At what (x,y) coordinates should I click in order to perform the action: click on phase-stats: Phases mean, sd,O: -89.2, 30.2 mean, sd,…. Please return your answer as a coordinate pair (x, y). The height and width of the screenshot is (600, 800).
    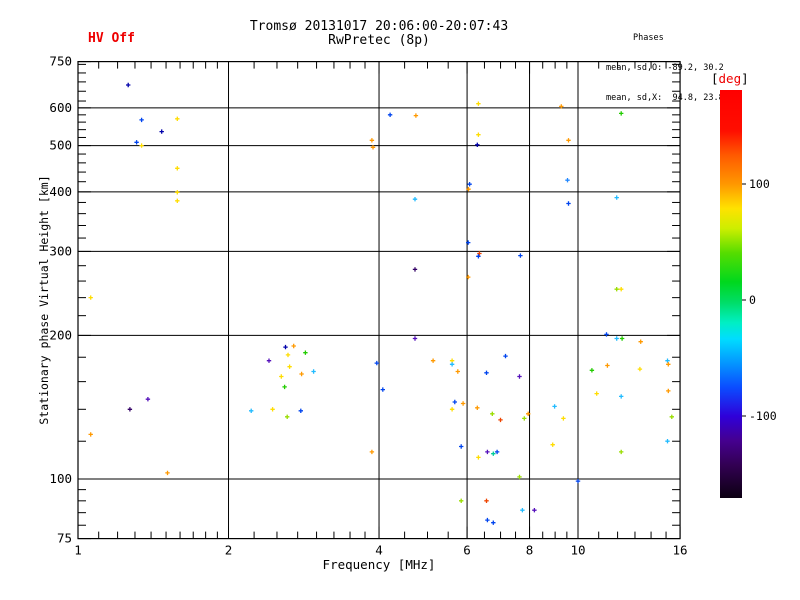
    Looking at the image, I should click on (665, 68).